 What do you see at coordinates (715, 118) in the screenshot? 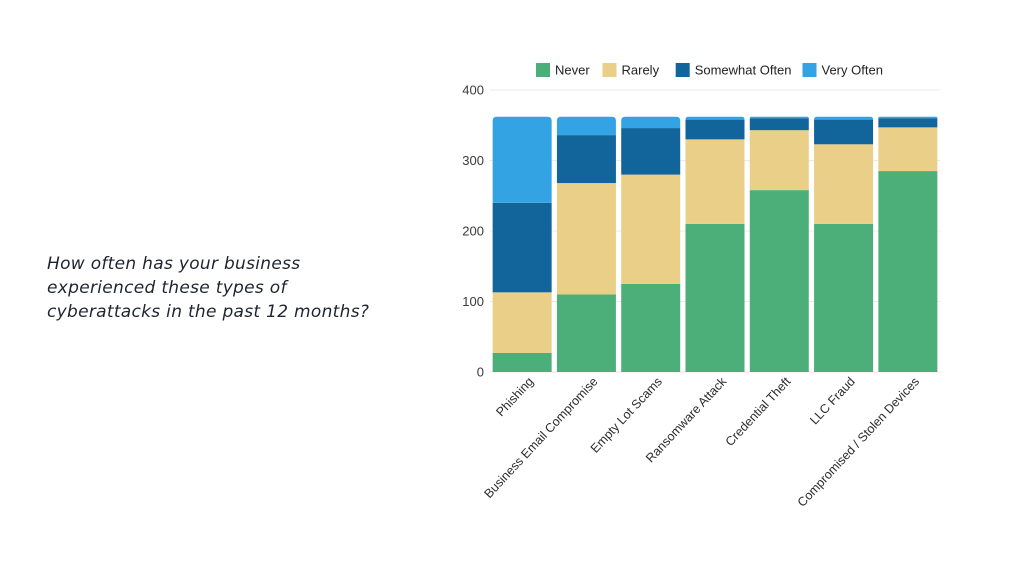
I see `bar-ransomware-attack-very-often` at bounding box center [715, 118].